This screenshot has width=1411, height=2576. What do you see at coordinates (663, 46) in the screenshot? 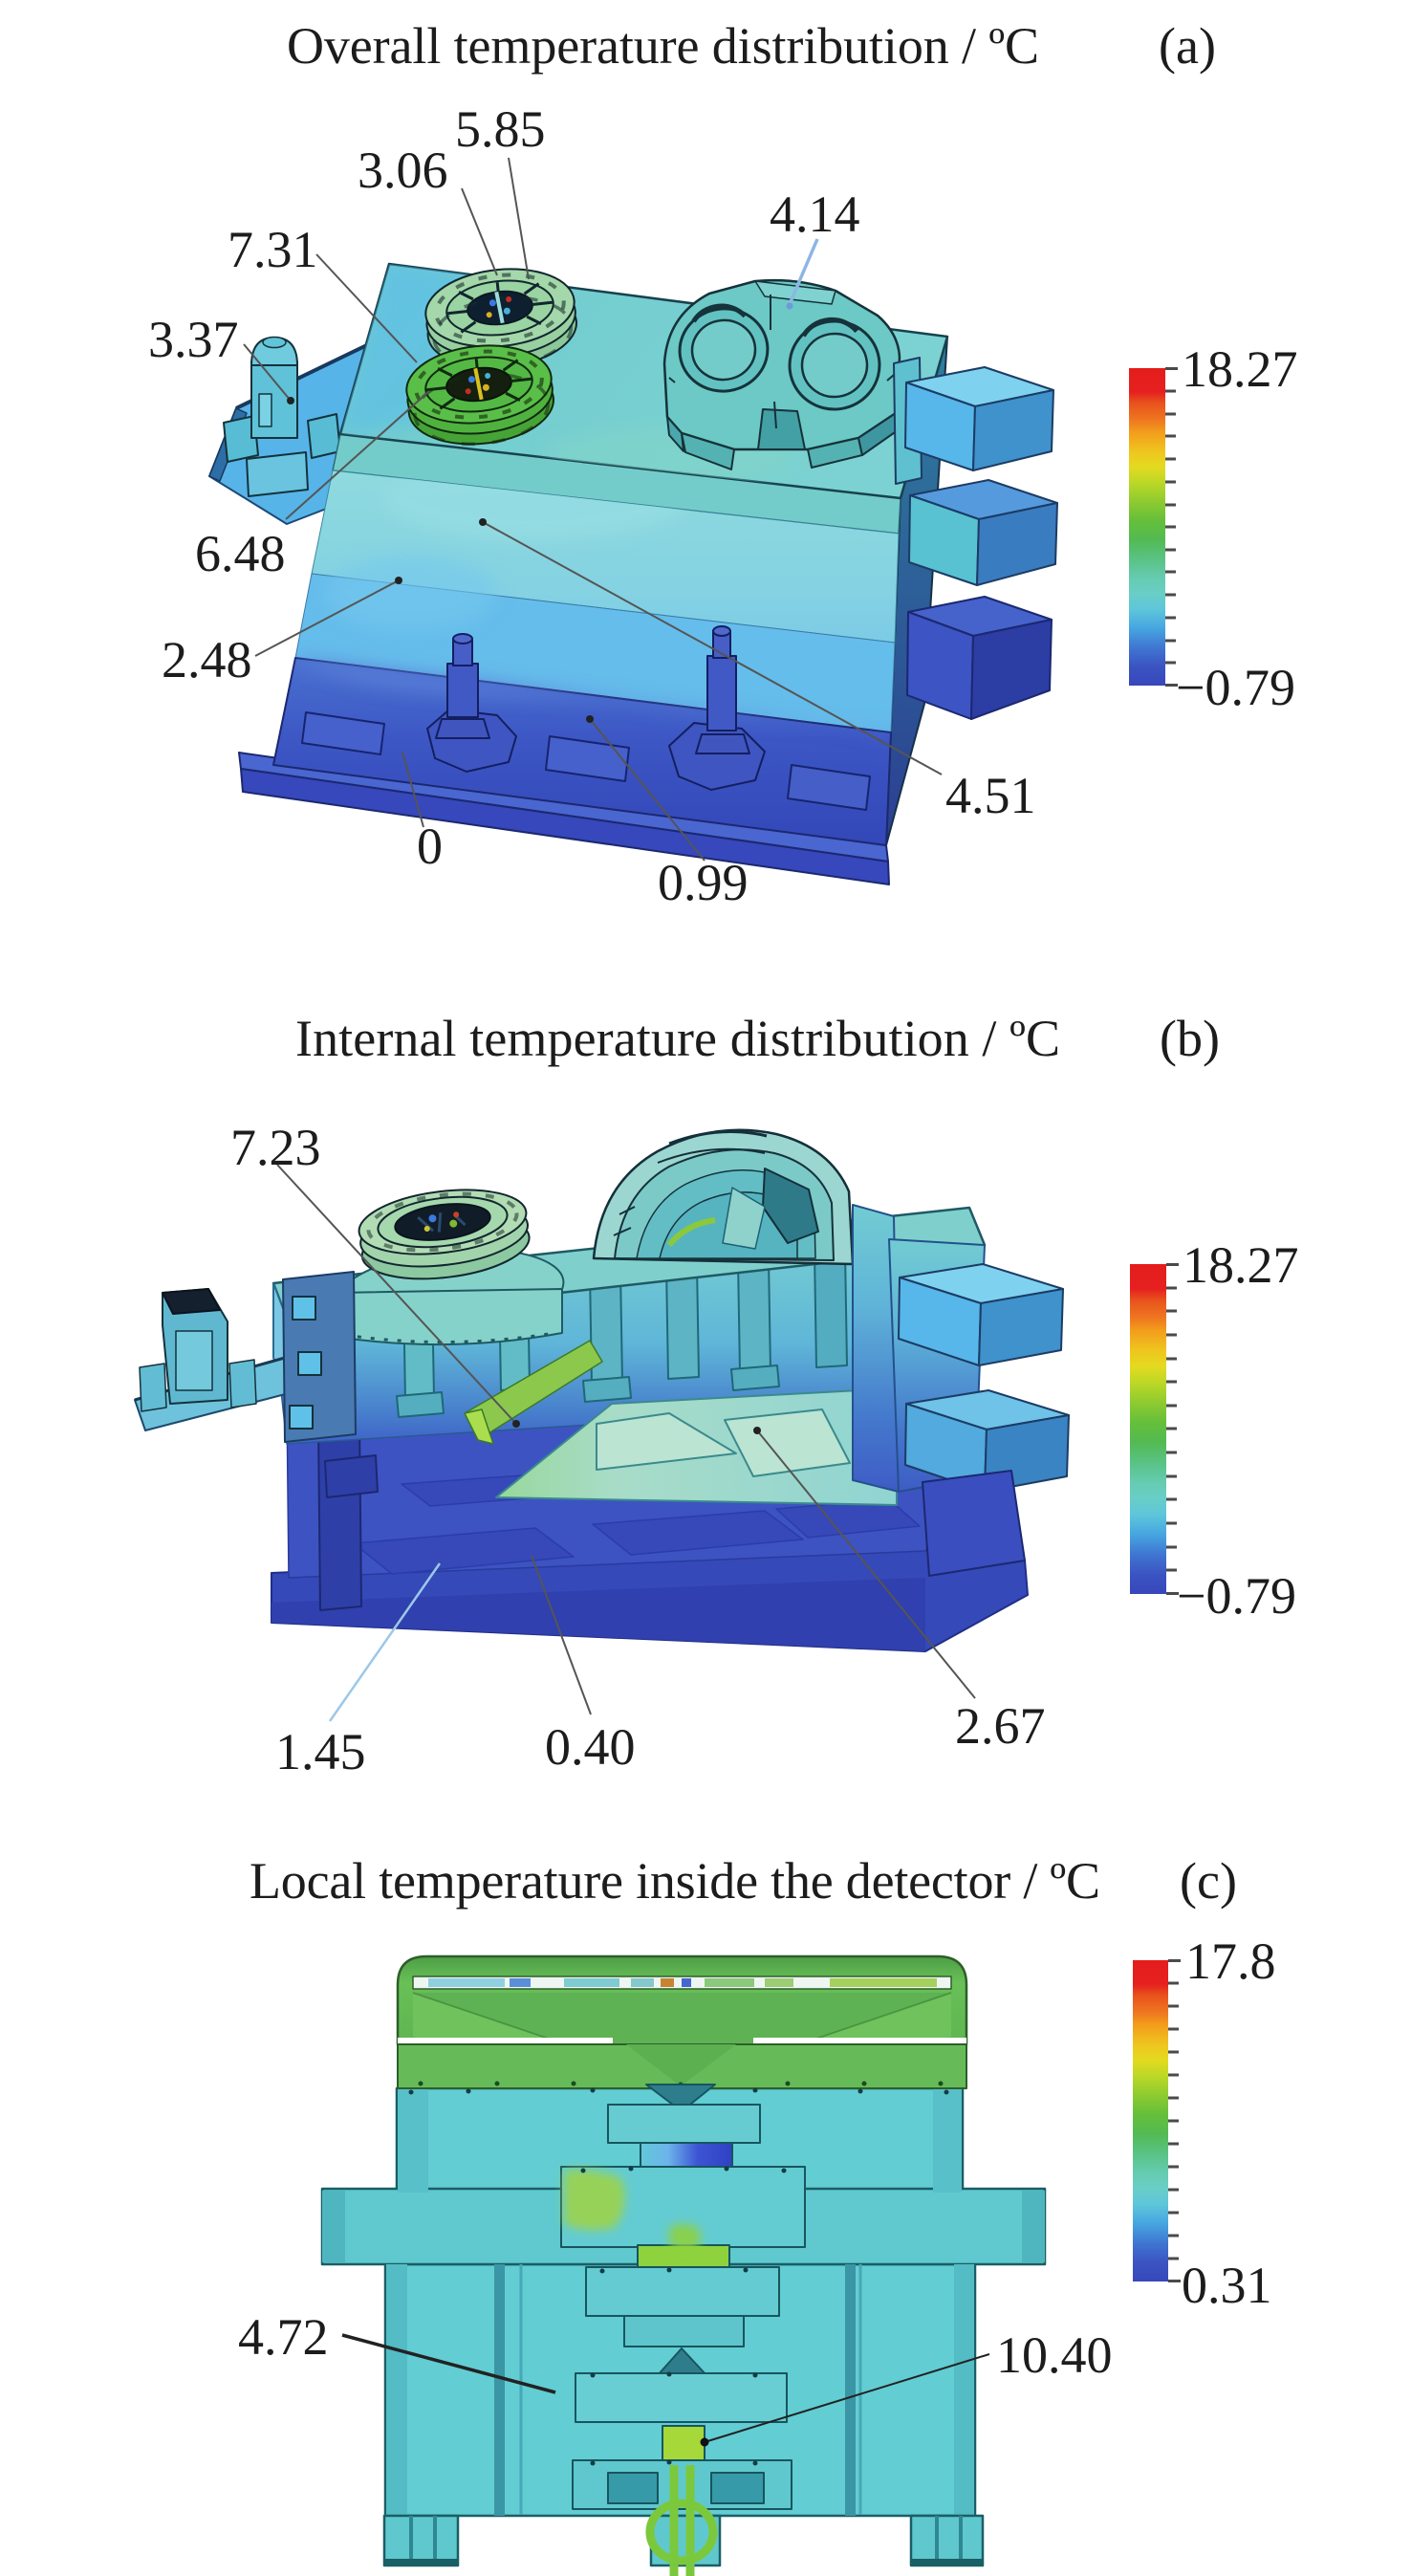
I see `svg-text:Overall temperature distributi: Overall temperature distribution / ºC` at bounding box center [663, 46].